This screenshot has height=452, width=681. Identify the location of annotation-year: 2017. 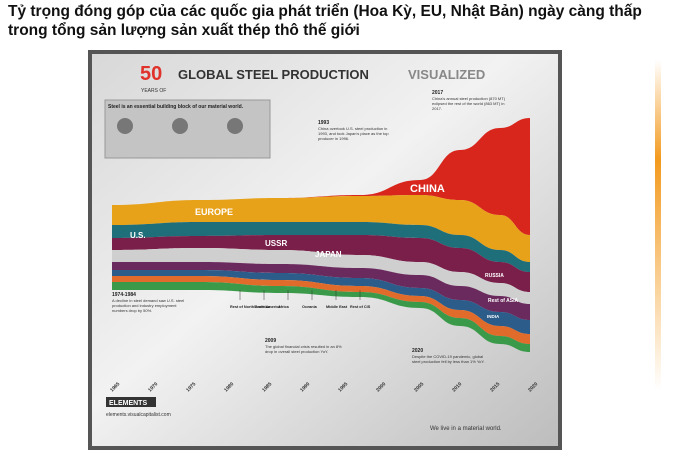
(437, 93).